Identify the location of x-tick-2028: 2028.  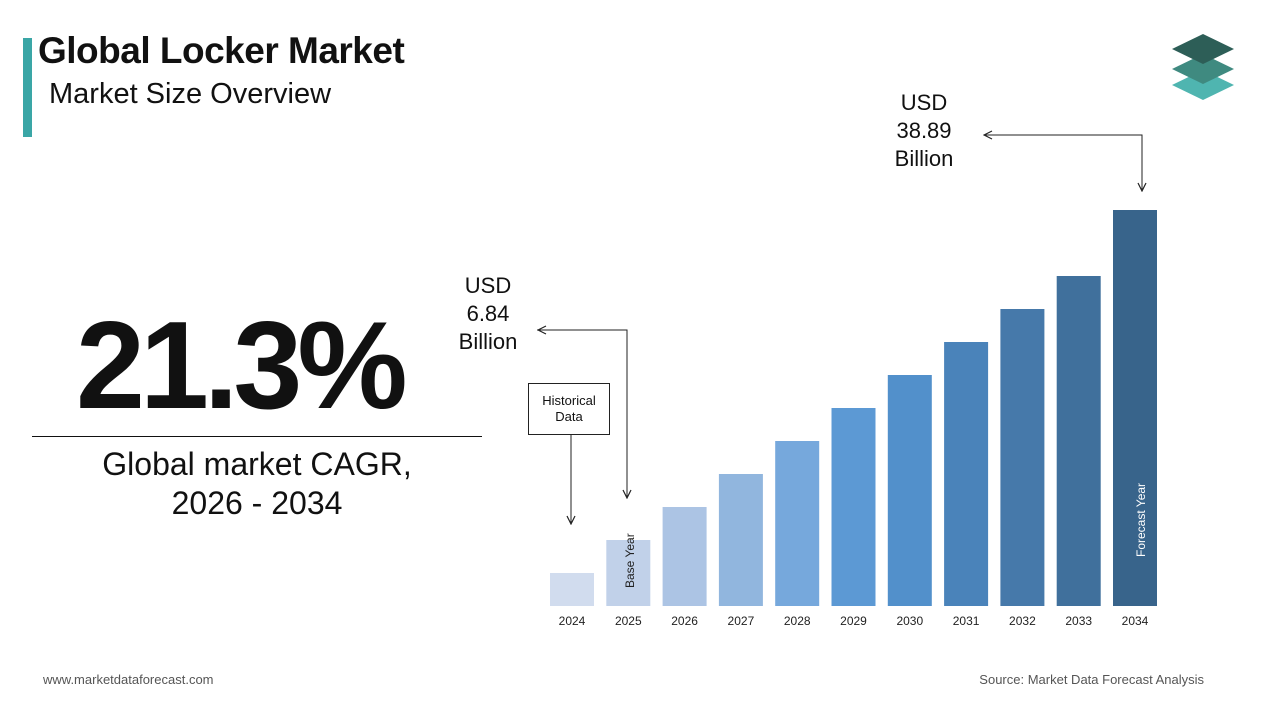
(797, 621).